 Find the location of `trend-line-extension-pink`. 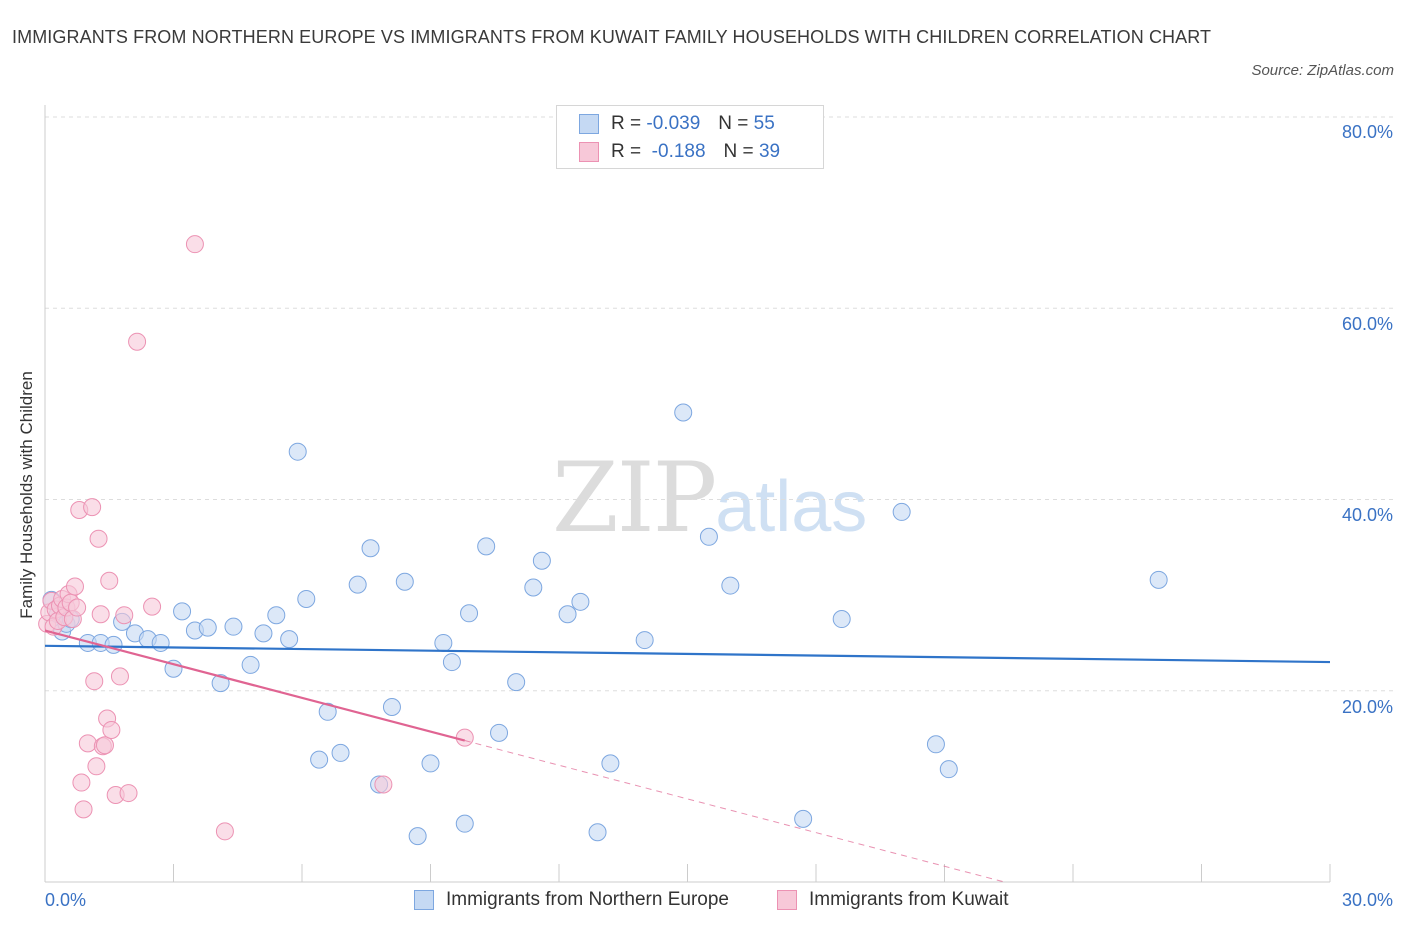

trend-line-extension-pink is located at coordinates (734, 811).